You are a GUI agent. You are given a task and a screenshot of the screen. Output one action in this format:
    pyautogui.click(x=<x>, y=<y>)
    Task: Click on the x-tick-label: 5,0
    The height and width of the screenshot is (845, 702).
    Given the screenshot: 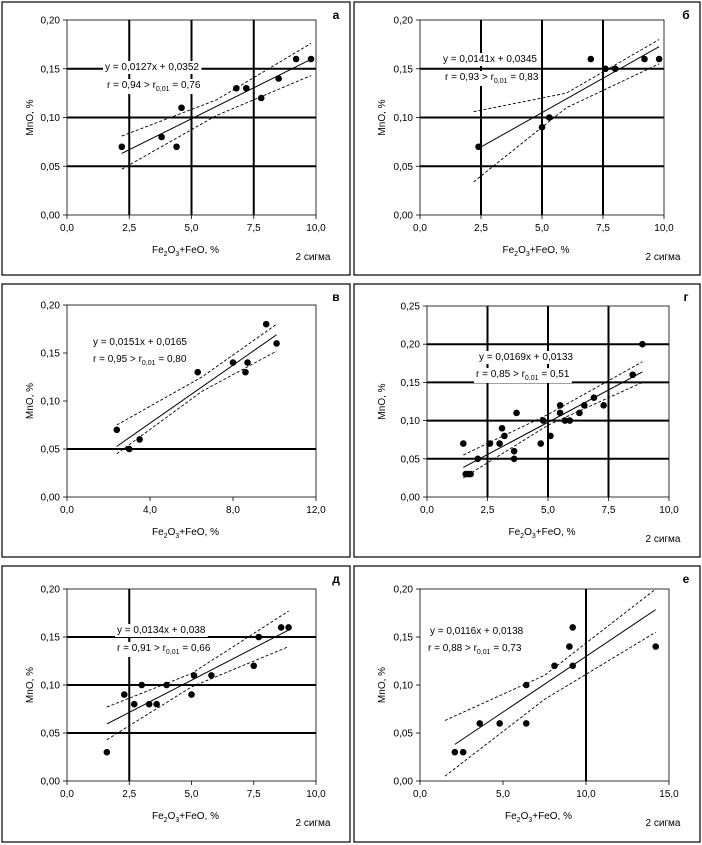 What is the action you would take?
    pyautogui.click(x=192, y=794)
    